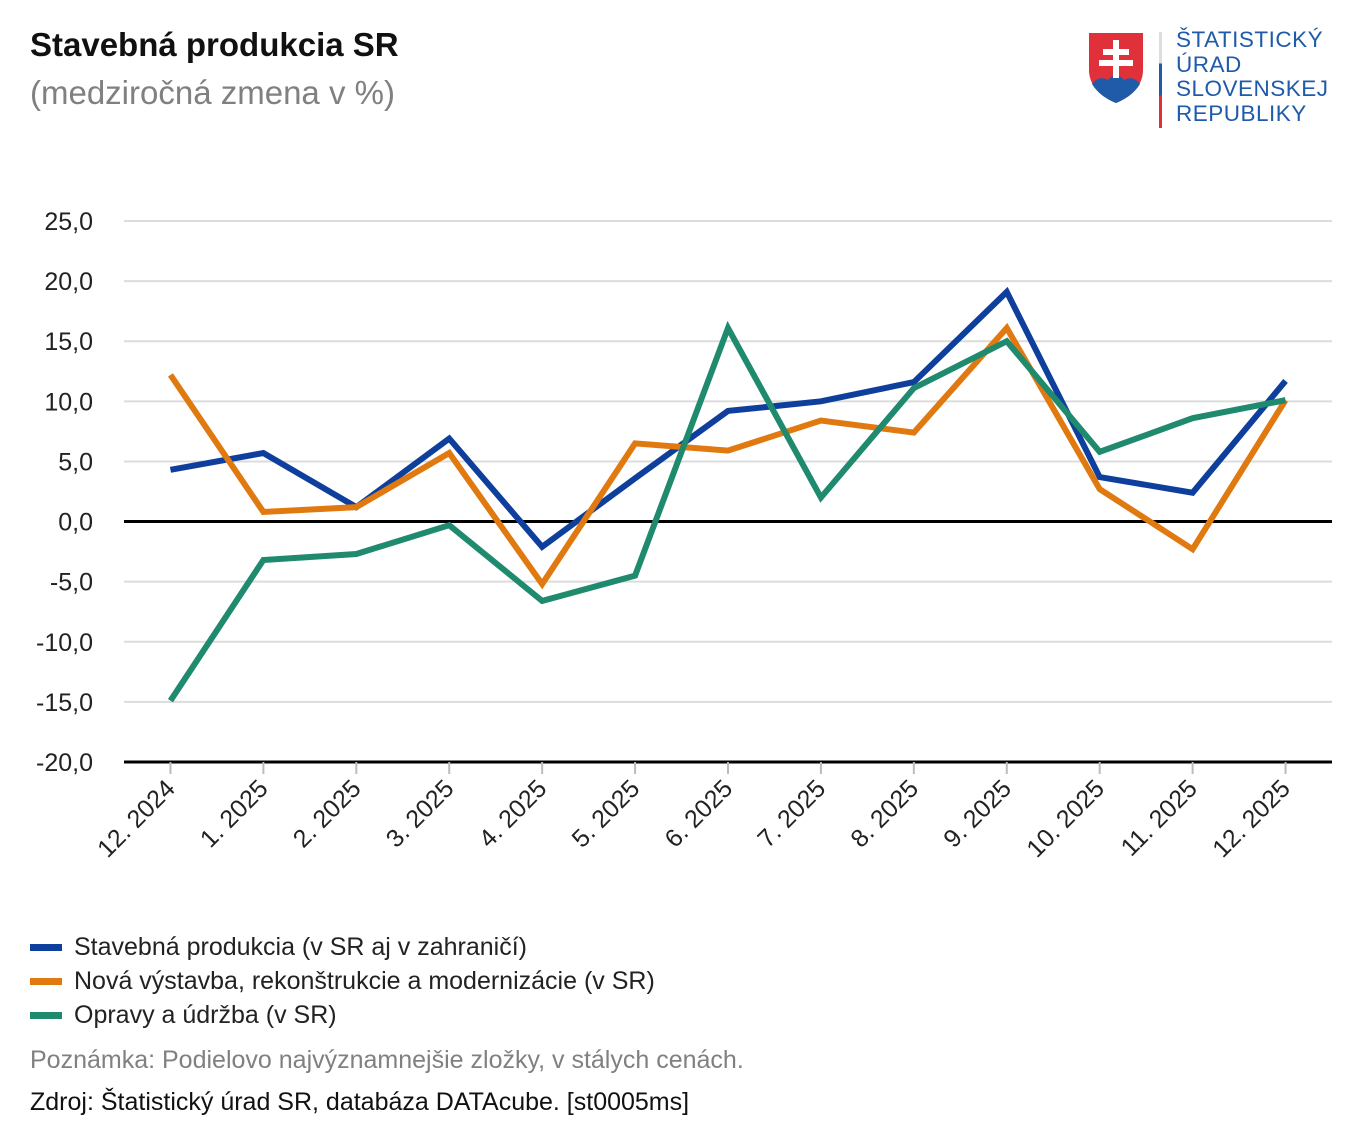  What do you see at coordinates (234, 813) in the screenshot?
I see `x-tick-label: 1. 2025` at bounding box center [234, 813].